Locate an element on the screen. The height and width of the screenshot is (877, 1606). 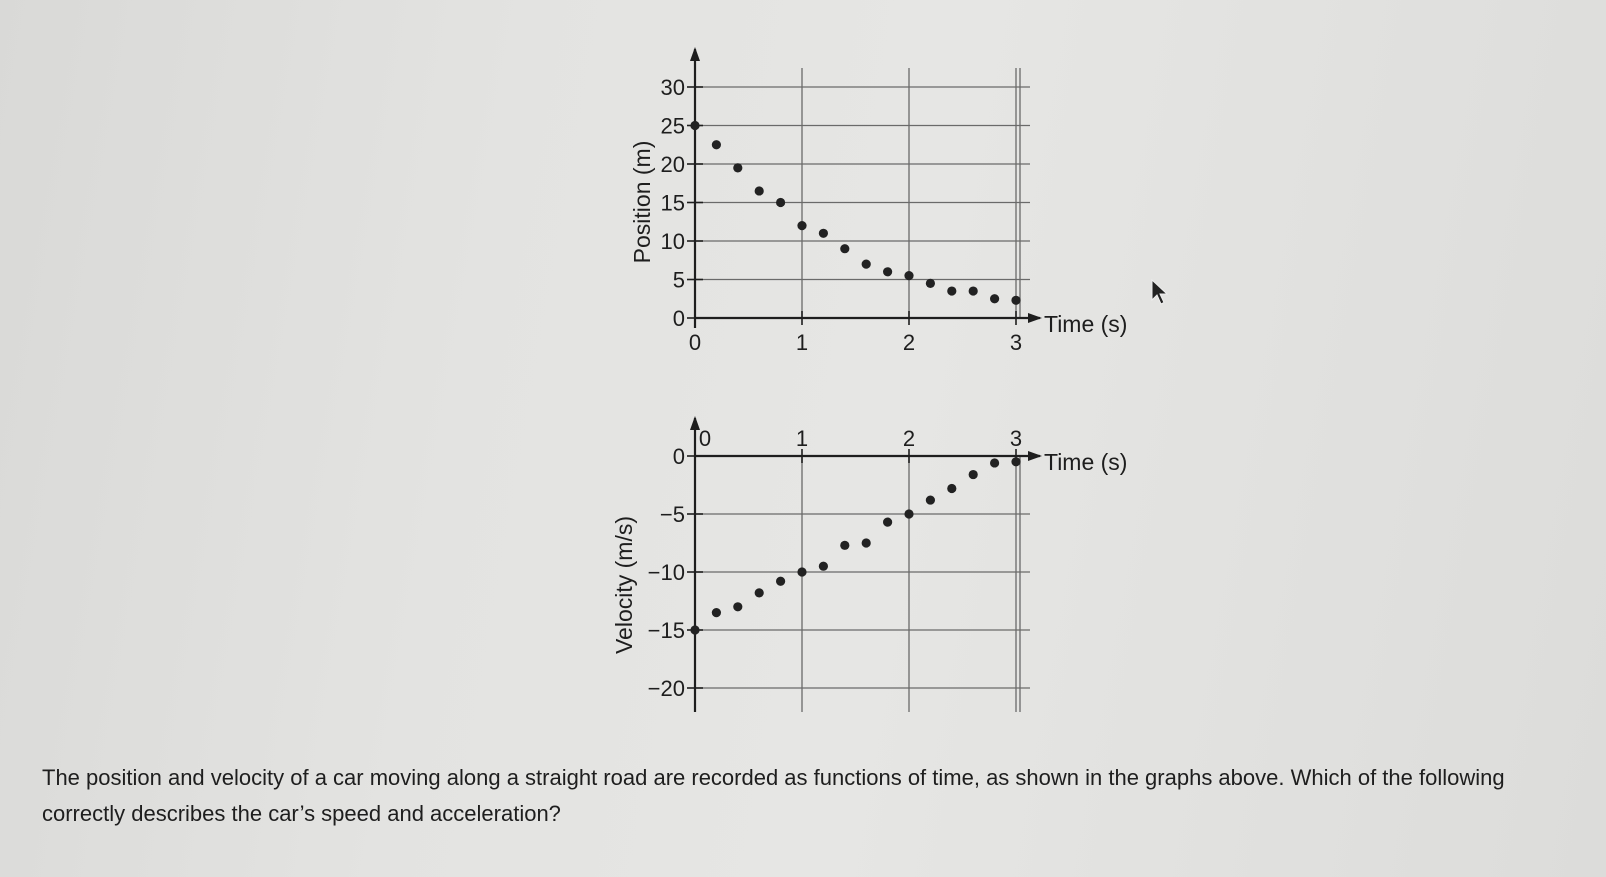
position-y-tick-label: 10 is located at coordinates (673, 241).